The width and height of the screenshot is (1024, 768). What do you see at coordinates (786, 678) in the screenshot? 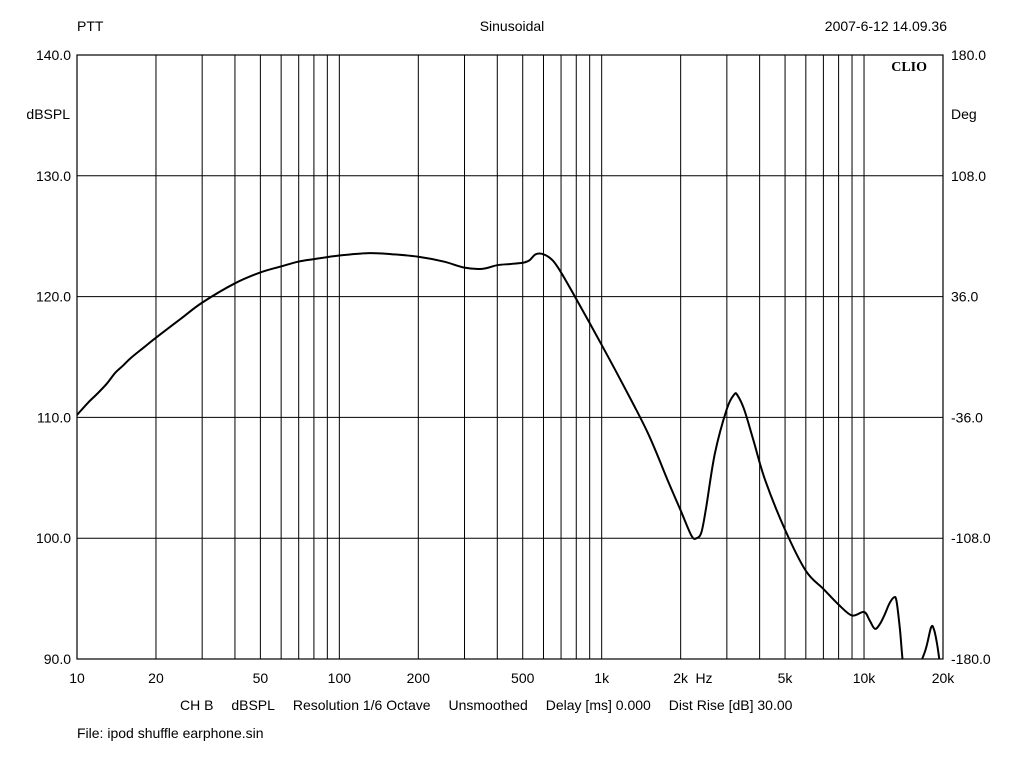
I see `x-tick-label: 5k` at bounding box center [786, 678].